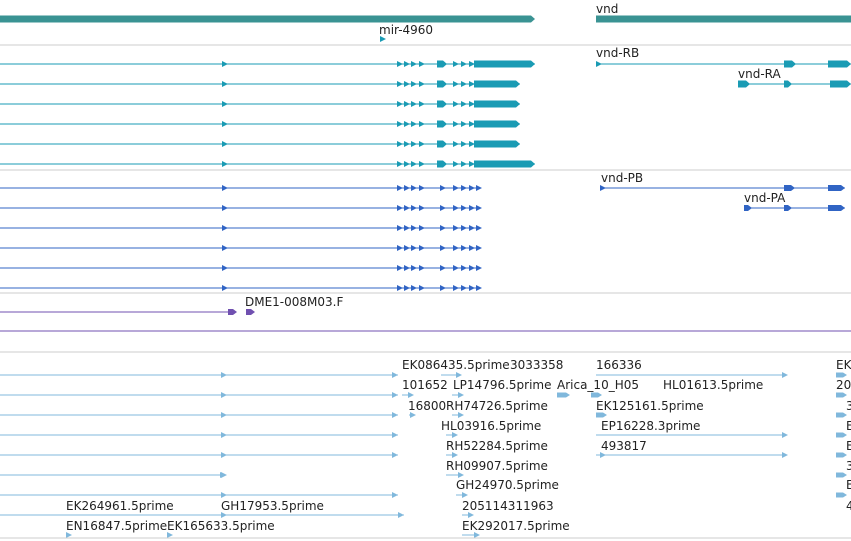  What do you see at coordinates (294, 302) in the screenshot?
I see `primer-label: DME1-008M03.F` at bounding box center [294, 302].